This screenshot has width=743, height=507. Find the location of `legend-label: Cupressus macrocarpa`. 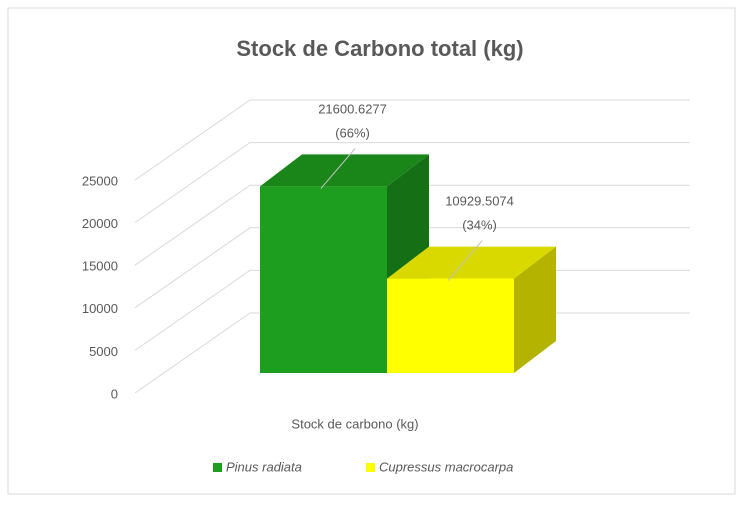

legend-label: Cupressus macrocarpa is located at coordinates (446, 466).